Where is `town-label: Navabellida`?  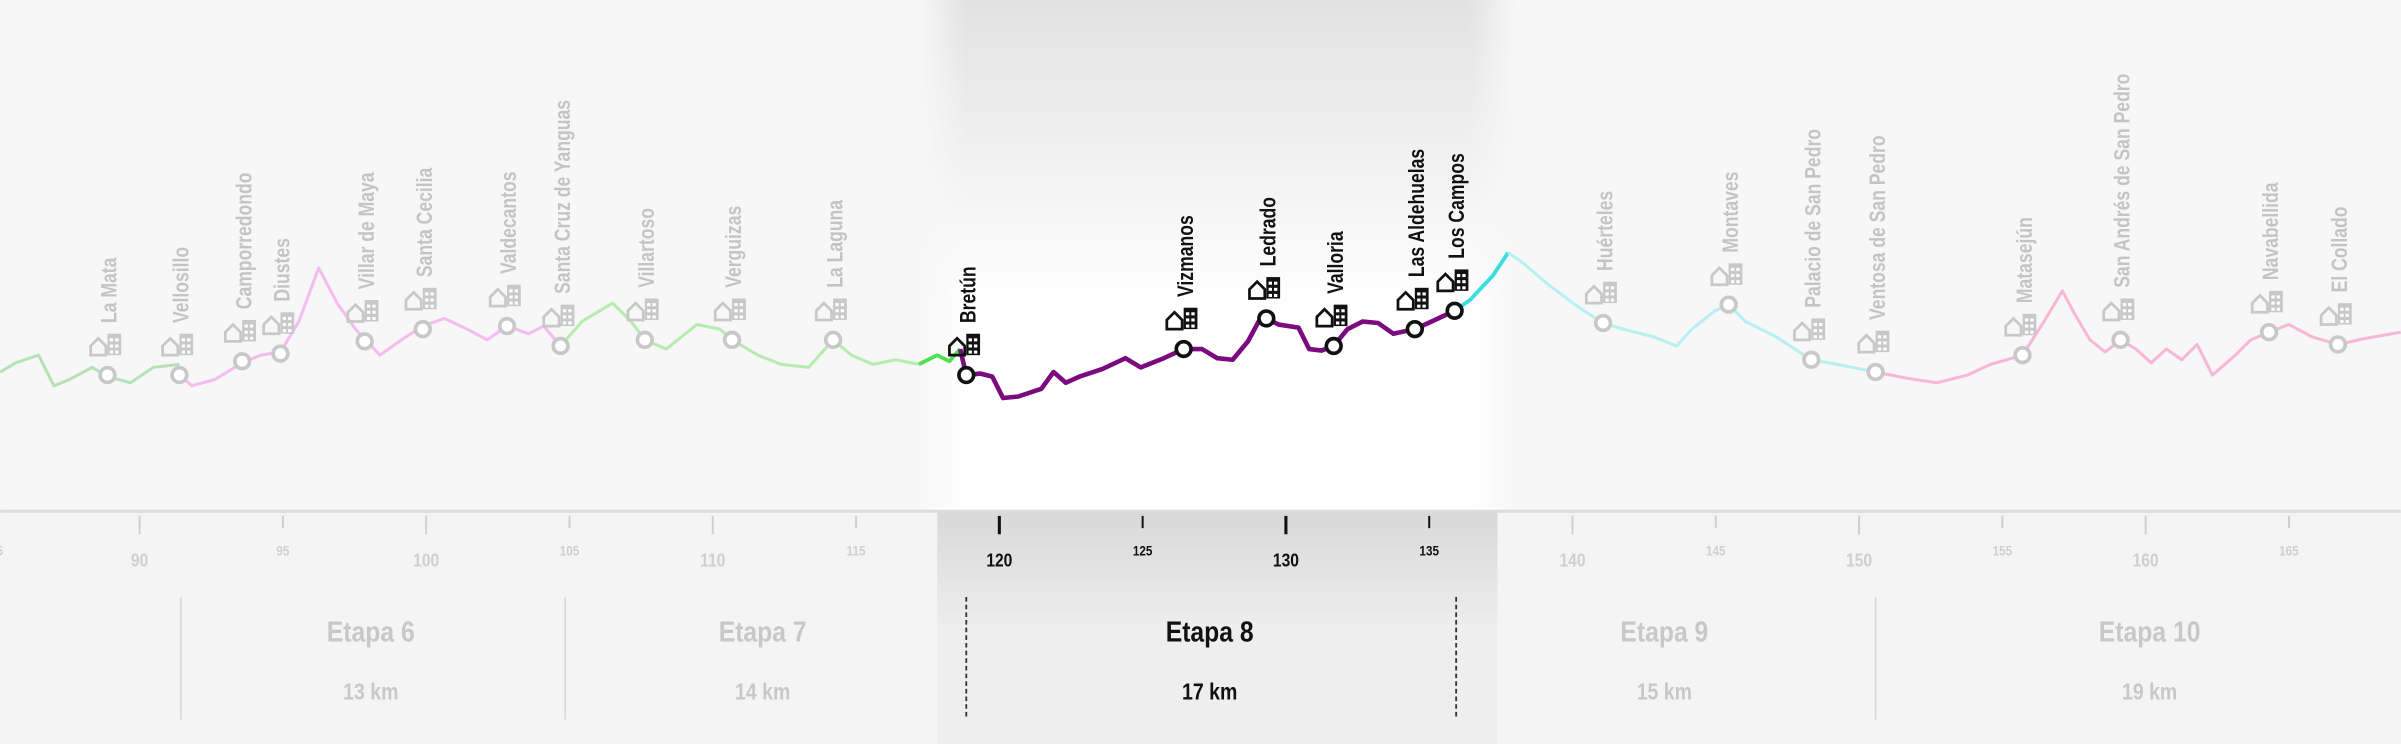
town-label: Navabellida is located at coordinates (2271, 231).